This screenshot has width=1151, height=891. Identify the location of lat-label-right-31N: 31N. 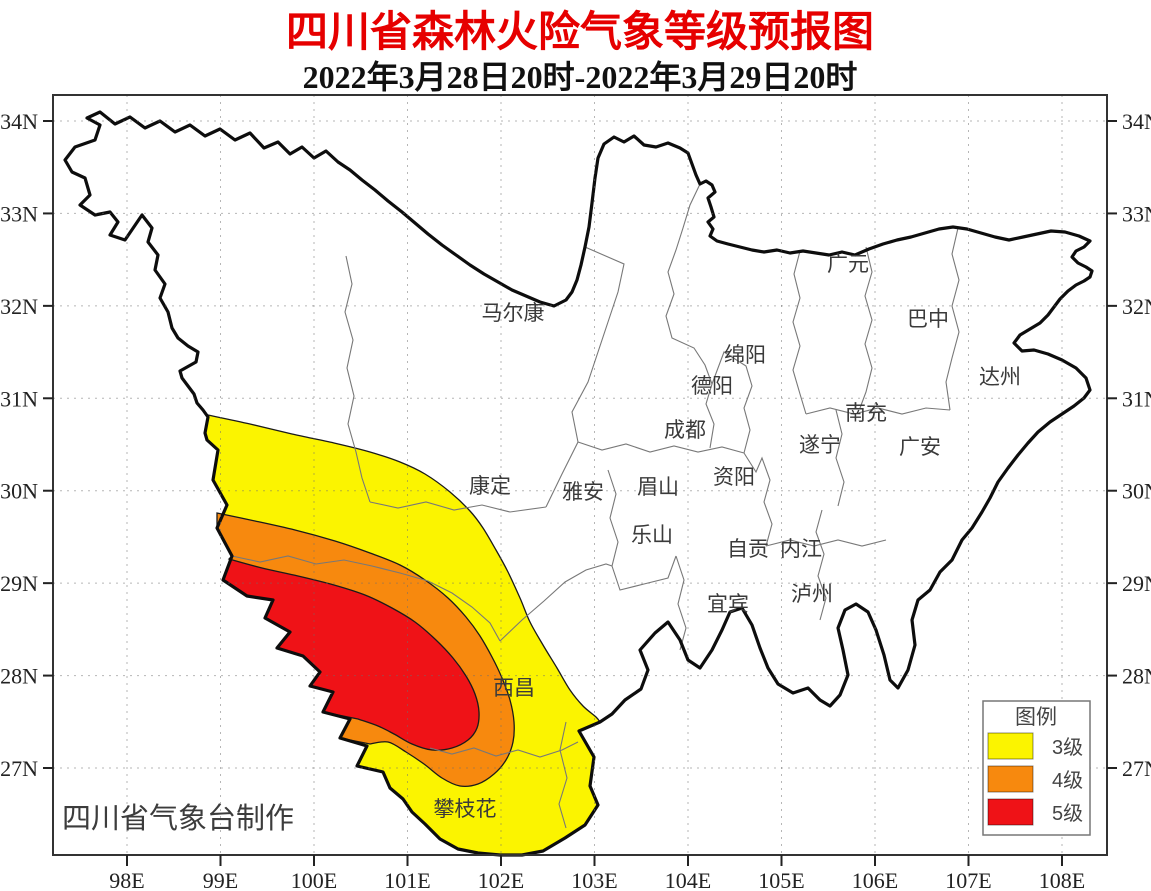
(1136, 398).